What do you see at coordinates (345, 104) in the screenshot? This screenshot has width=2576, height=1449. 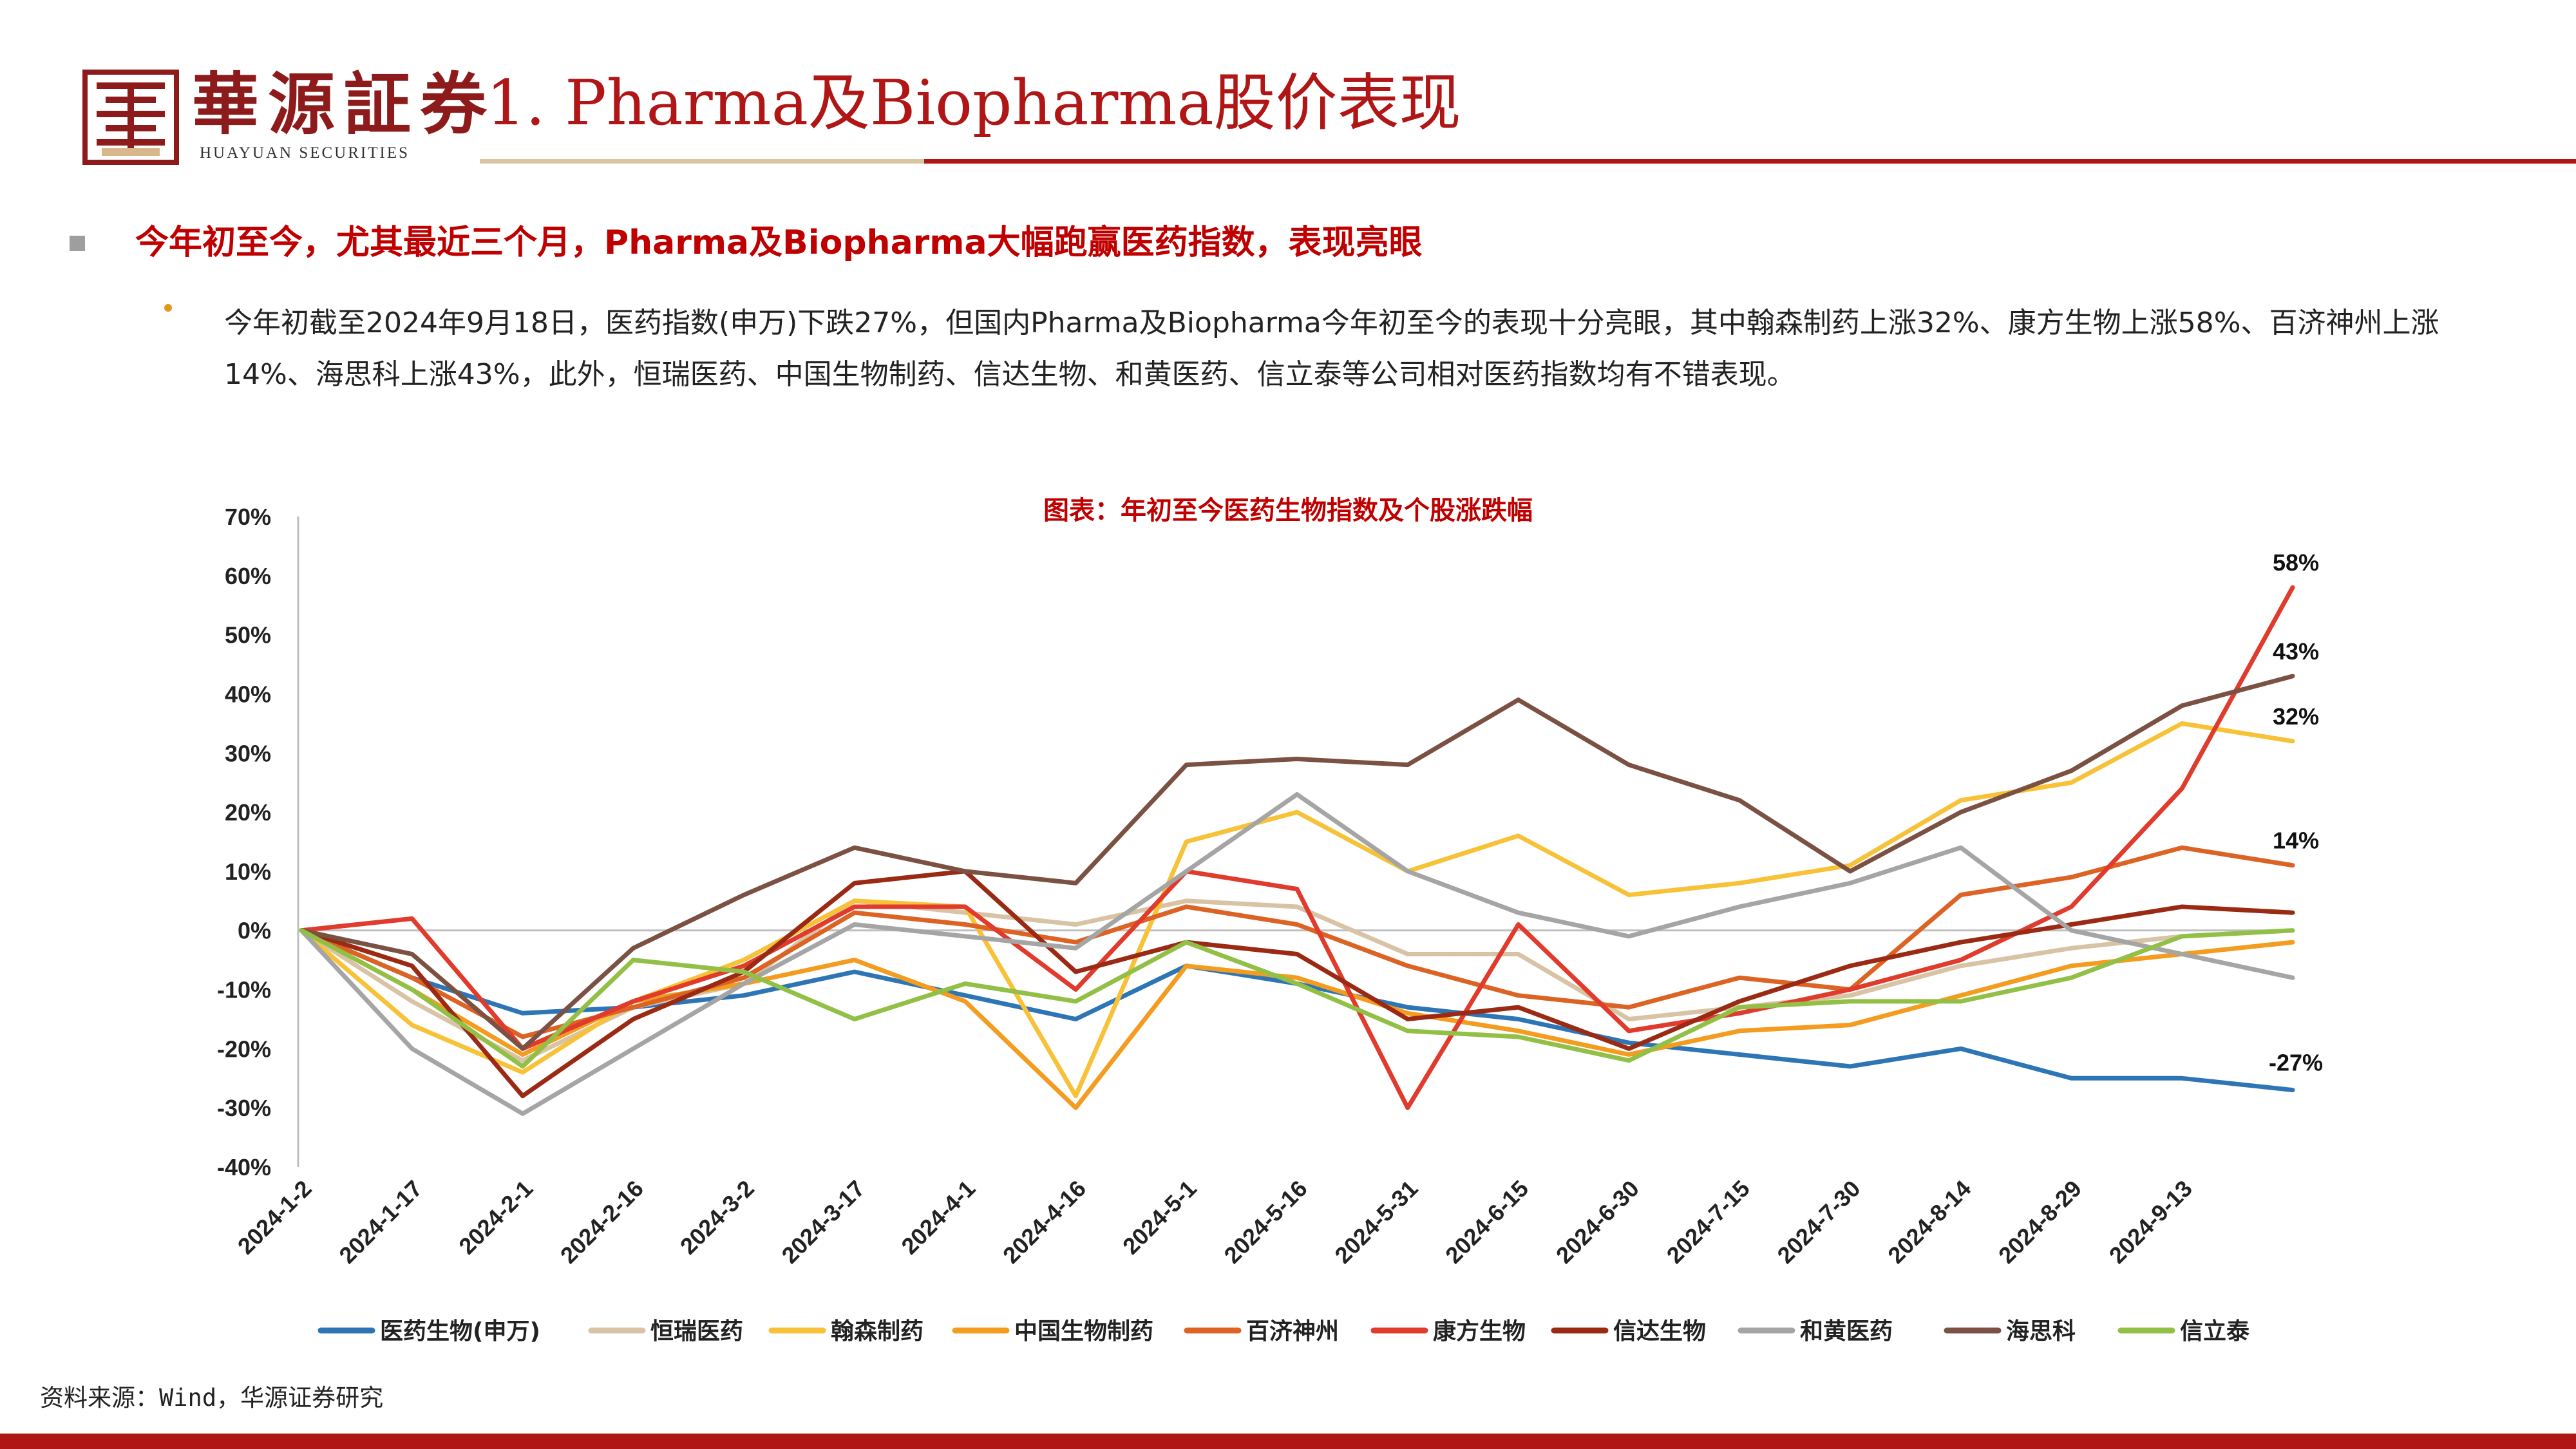 I see `logo-chinese-name: 華源証券` at bounding box center [345, 104].